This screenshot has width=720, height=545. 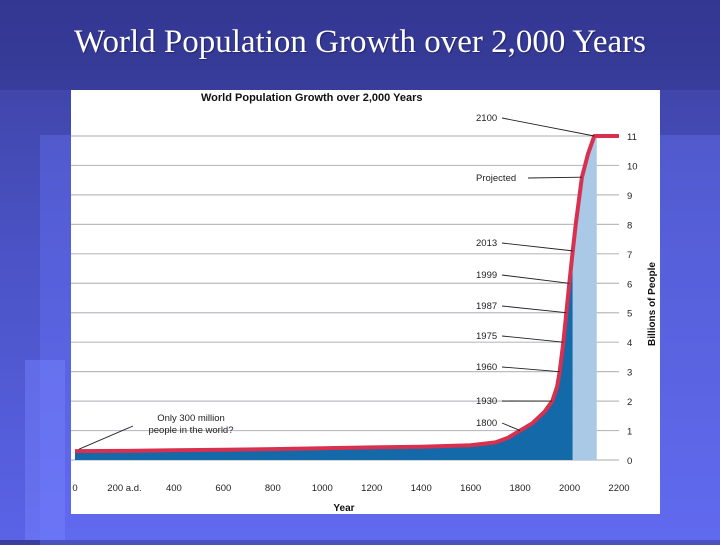 What do you see at coordinates (486, 275) in the screenshot?
I see `annotation-label: 1999` at bounding box center [486, 275].